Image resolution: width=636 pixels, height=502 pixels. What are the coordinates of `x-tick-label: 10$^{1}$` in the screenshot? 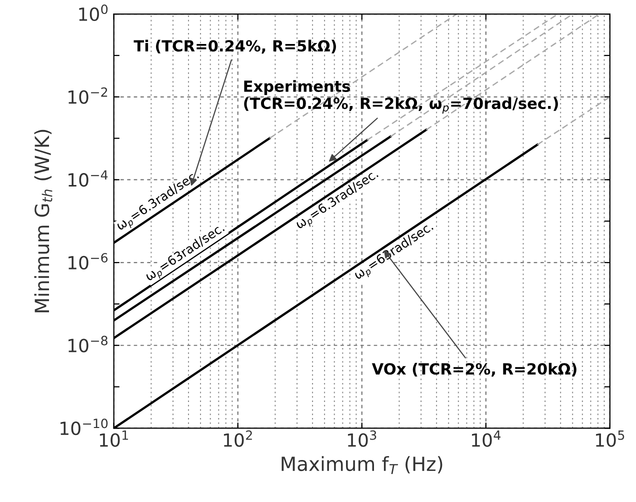 It's located at (114, 438).